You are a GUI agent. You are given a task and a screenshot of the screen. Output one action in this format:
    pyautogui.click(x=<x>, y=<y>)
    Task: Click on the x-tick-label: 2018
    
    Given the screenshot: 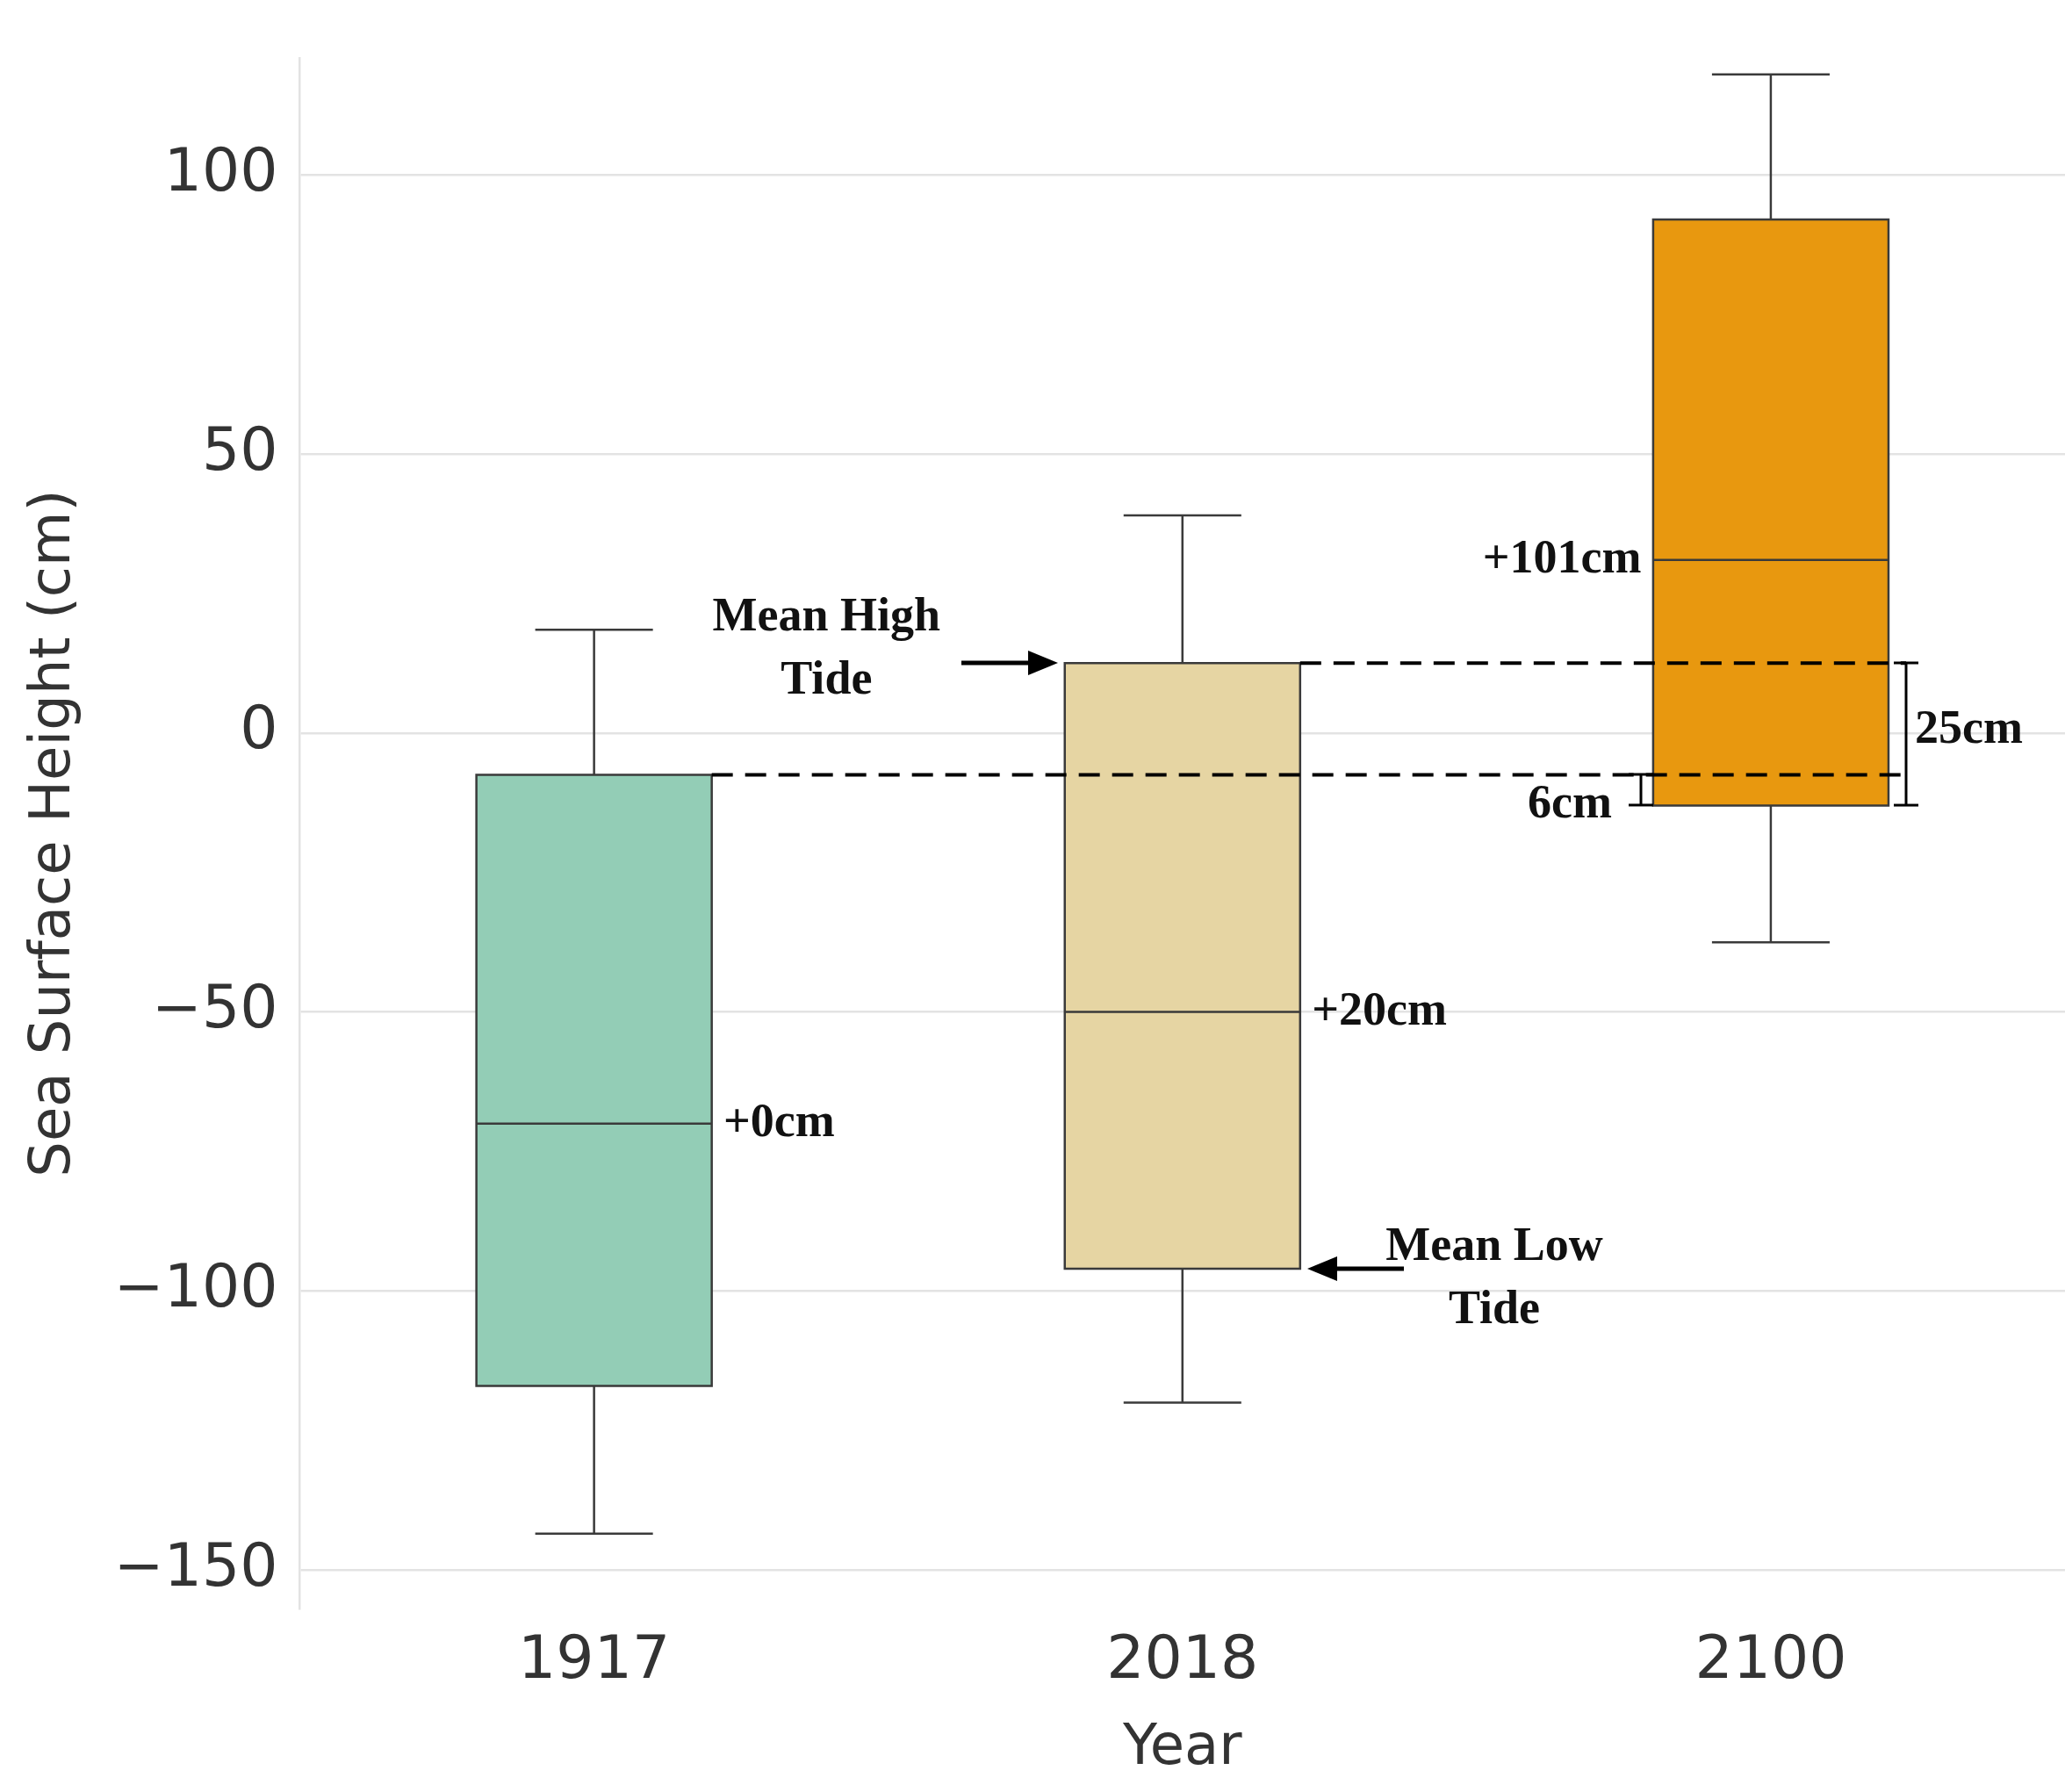 What is the action you would take?
    pyautogui.click(x=1182, y=1658)
    